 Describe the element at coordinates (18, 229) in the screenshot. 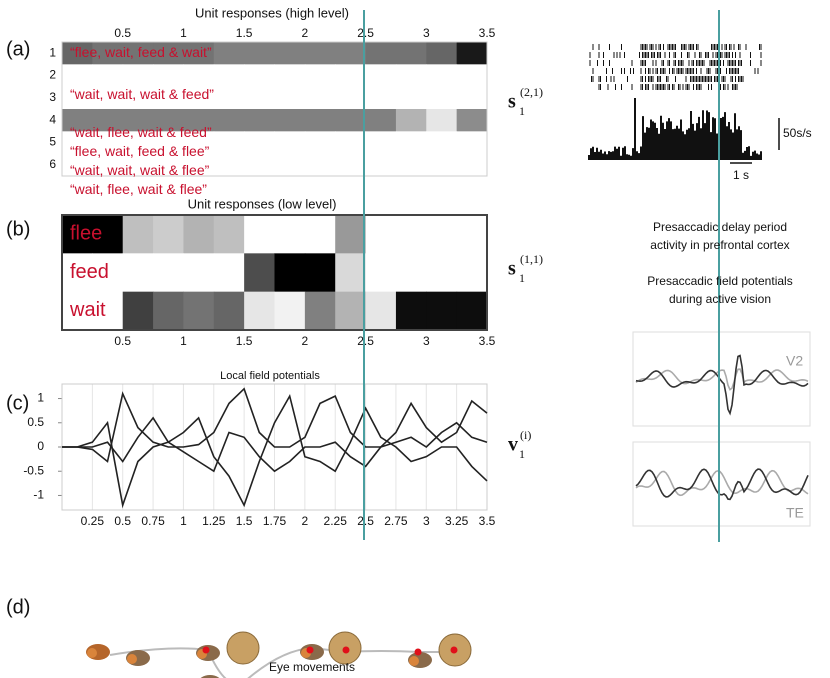

I see `panel-label: (b)` at that location.